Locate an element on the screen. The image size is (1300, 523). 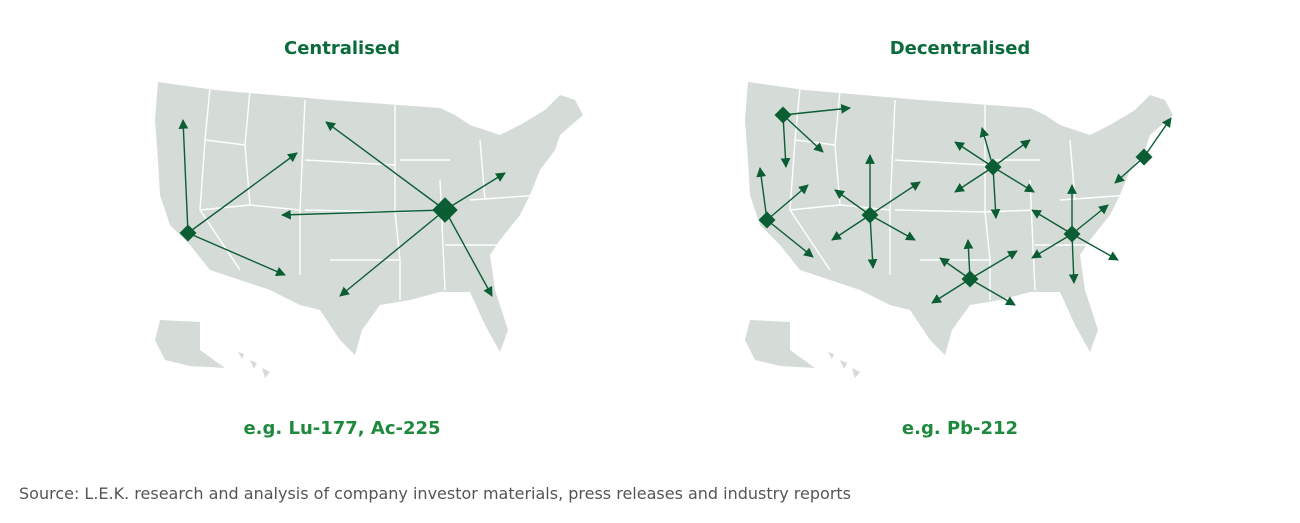
panel-title: Centralised is located at coordinates (342, 48).